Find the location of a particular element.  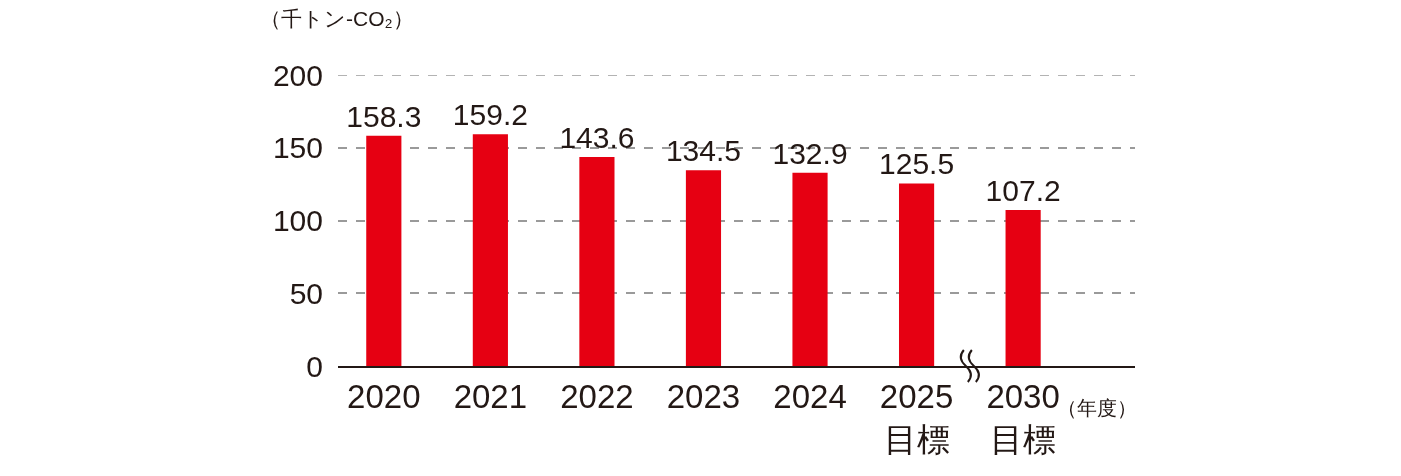

data-label: 107.2 is located at coordinates (1023, 191).